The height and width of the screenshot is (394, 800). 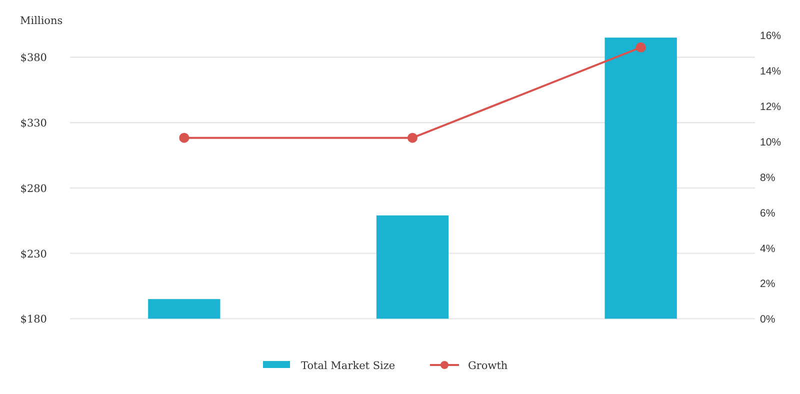 What do you see at coordinates (33, 188) in the screenshot?
I see `y-tick-label: $280` at bounding box center [33, 188].